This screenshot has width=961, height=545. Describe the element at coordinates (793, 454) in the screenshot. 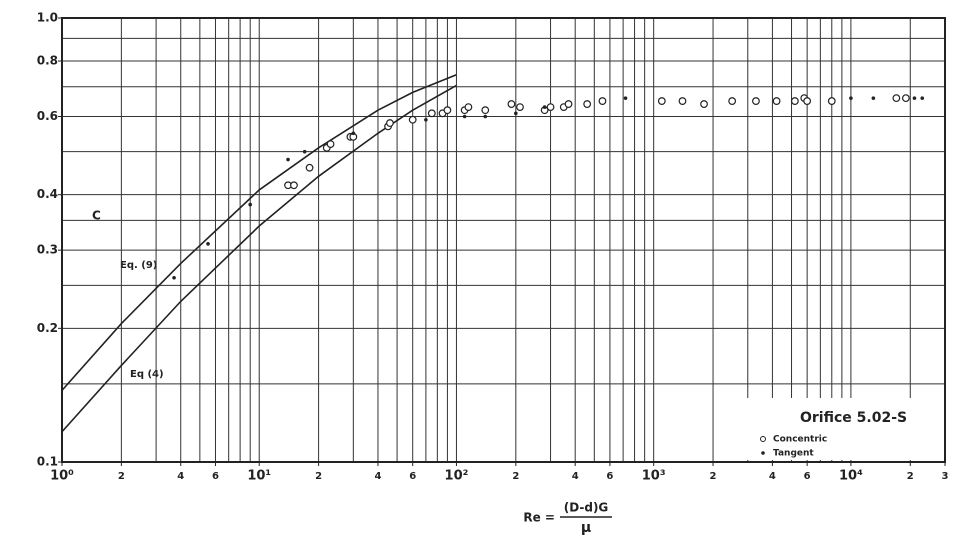

I see `legend-label: Tangent` at that location.